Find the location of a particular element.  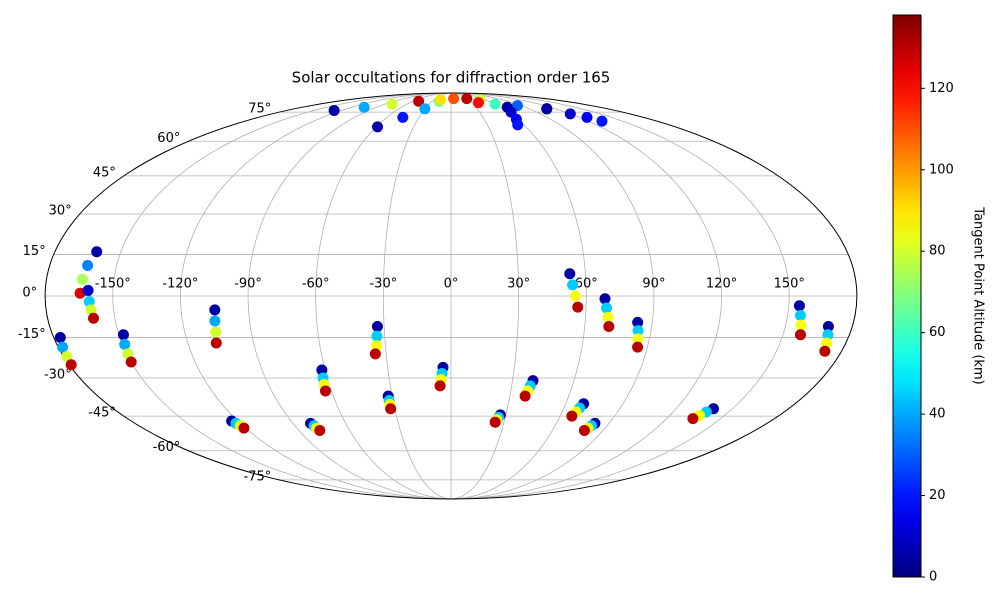

y-tick-label: 45° is located at coordinates (104, 172).